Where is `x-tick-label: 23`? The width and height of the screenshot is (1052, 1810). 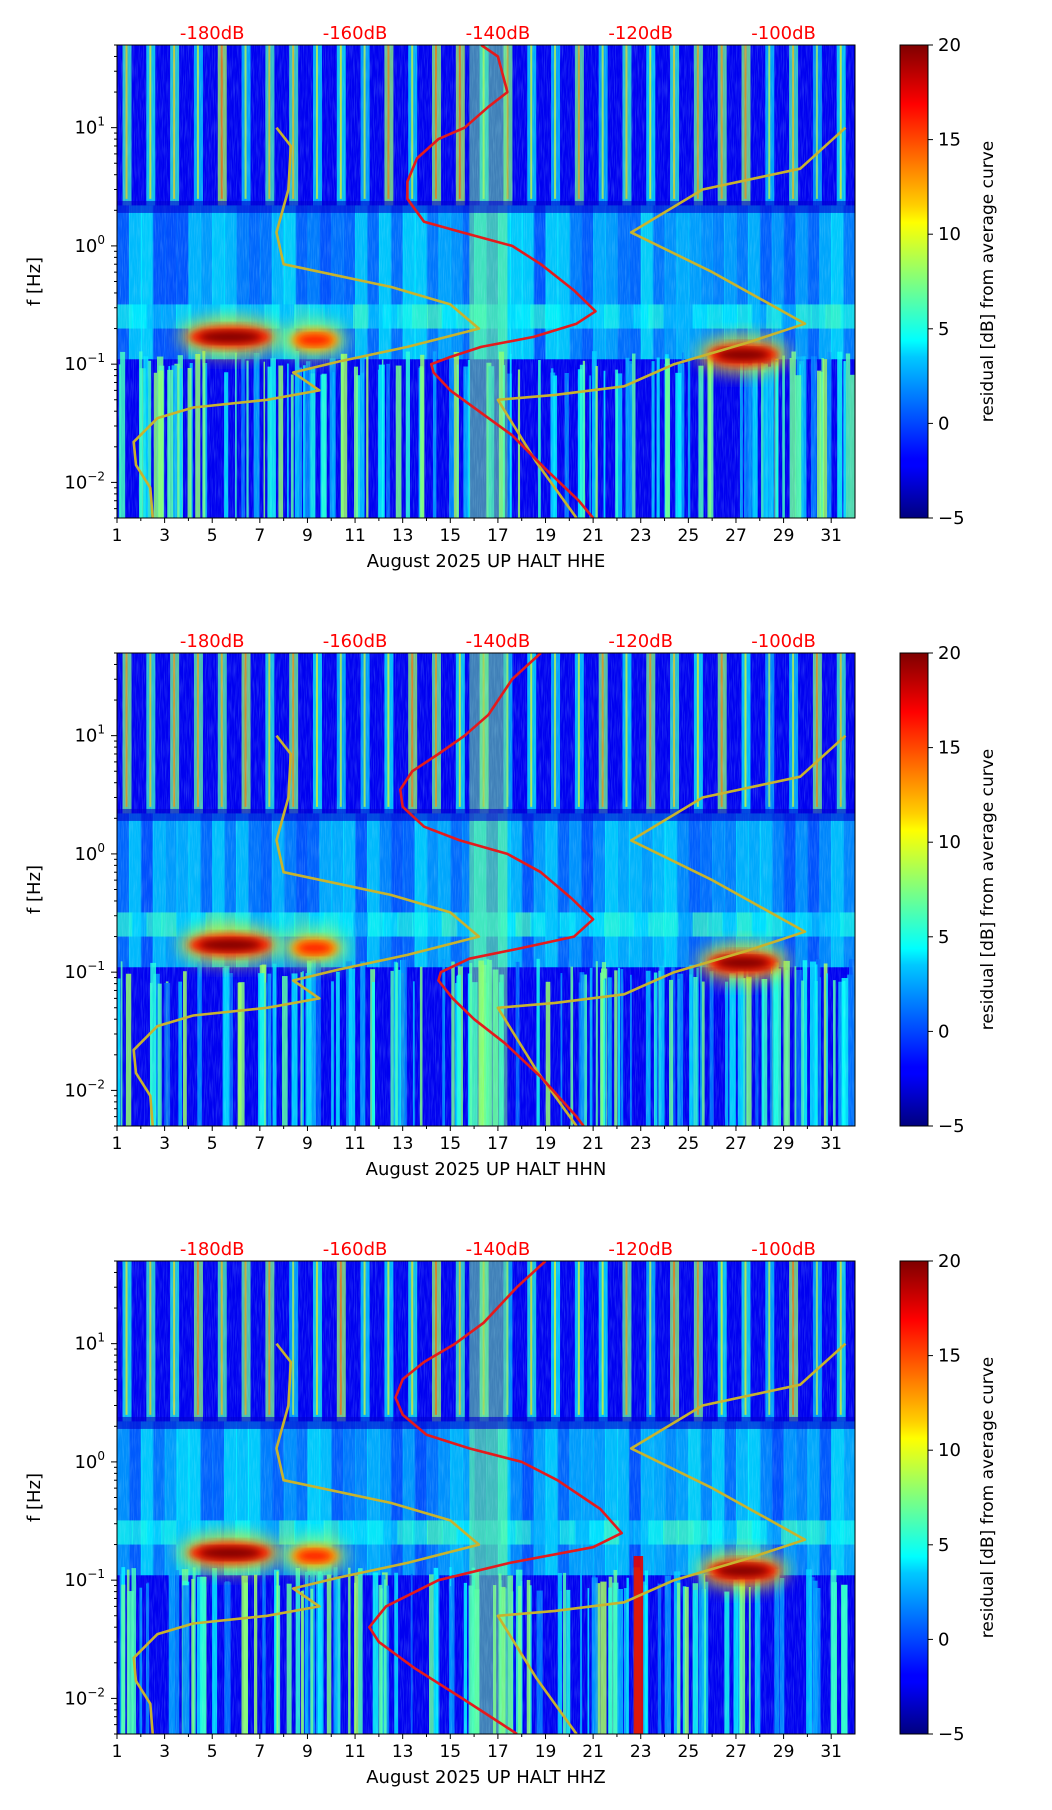 x-tick-label: 23 is located at coordinates (641, 1144).